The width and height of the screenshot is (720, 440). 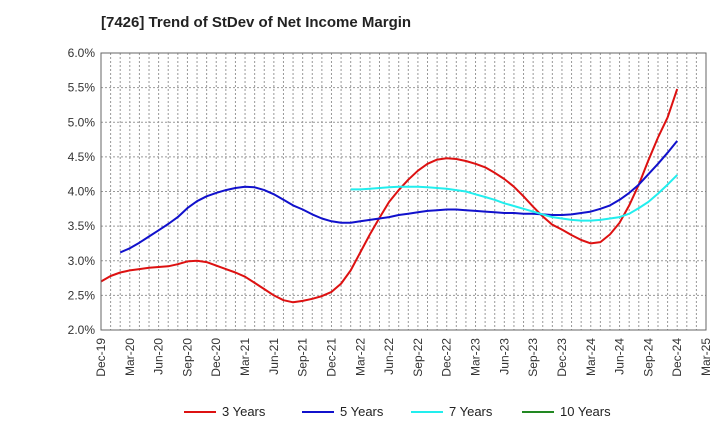 What do you see at coordinates (159, 356) in the screenshot?
I see `x-tick-label: Jun-20` at bounding box center [159, 356].